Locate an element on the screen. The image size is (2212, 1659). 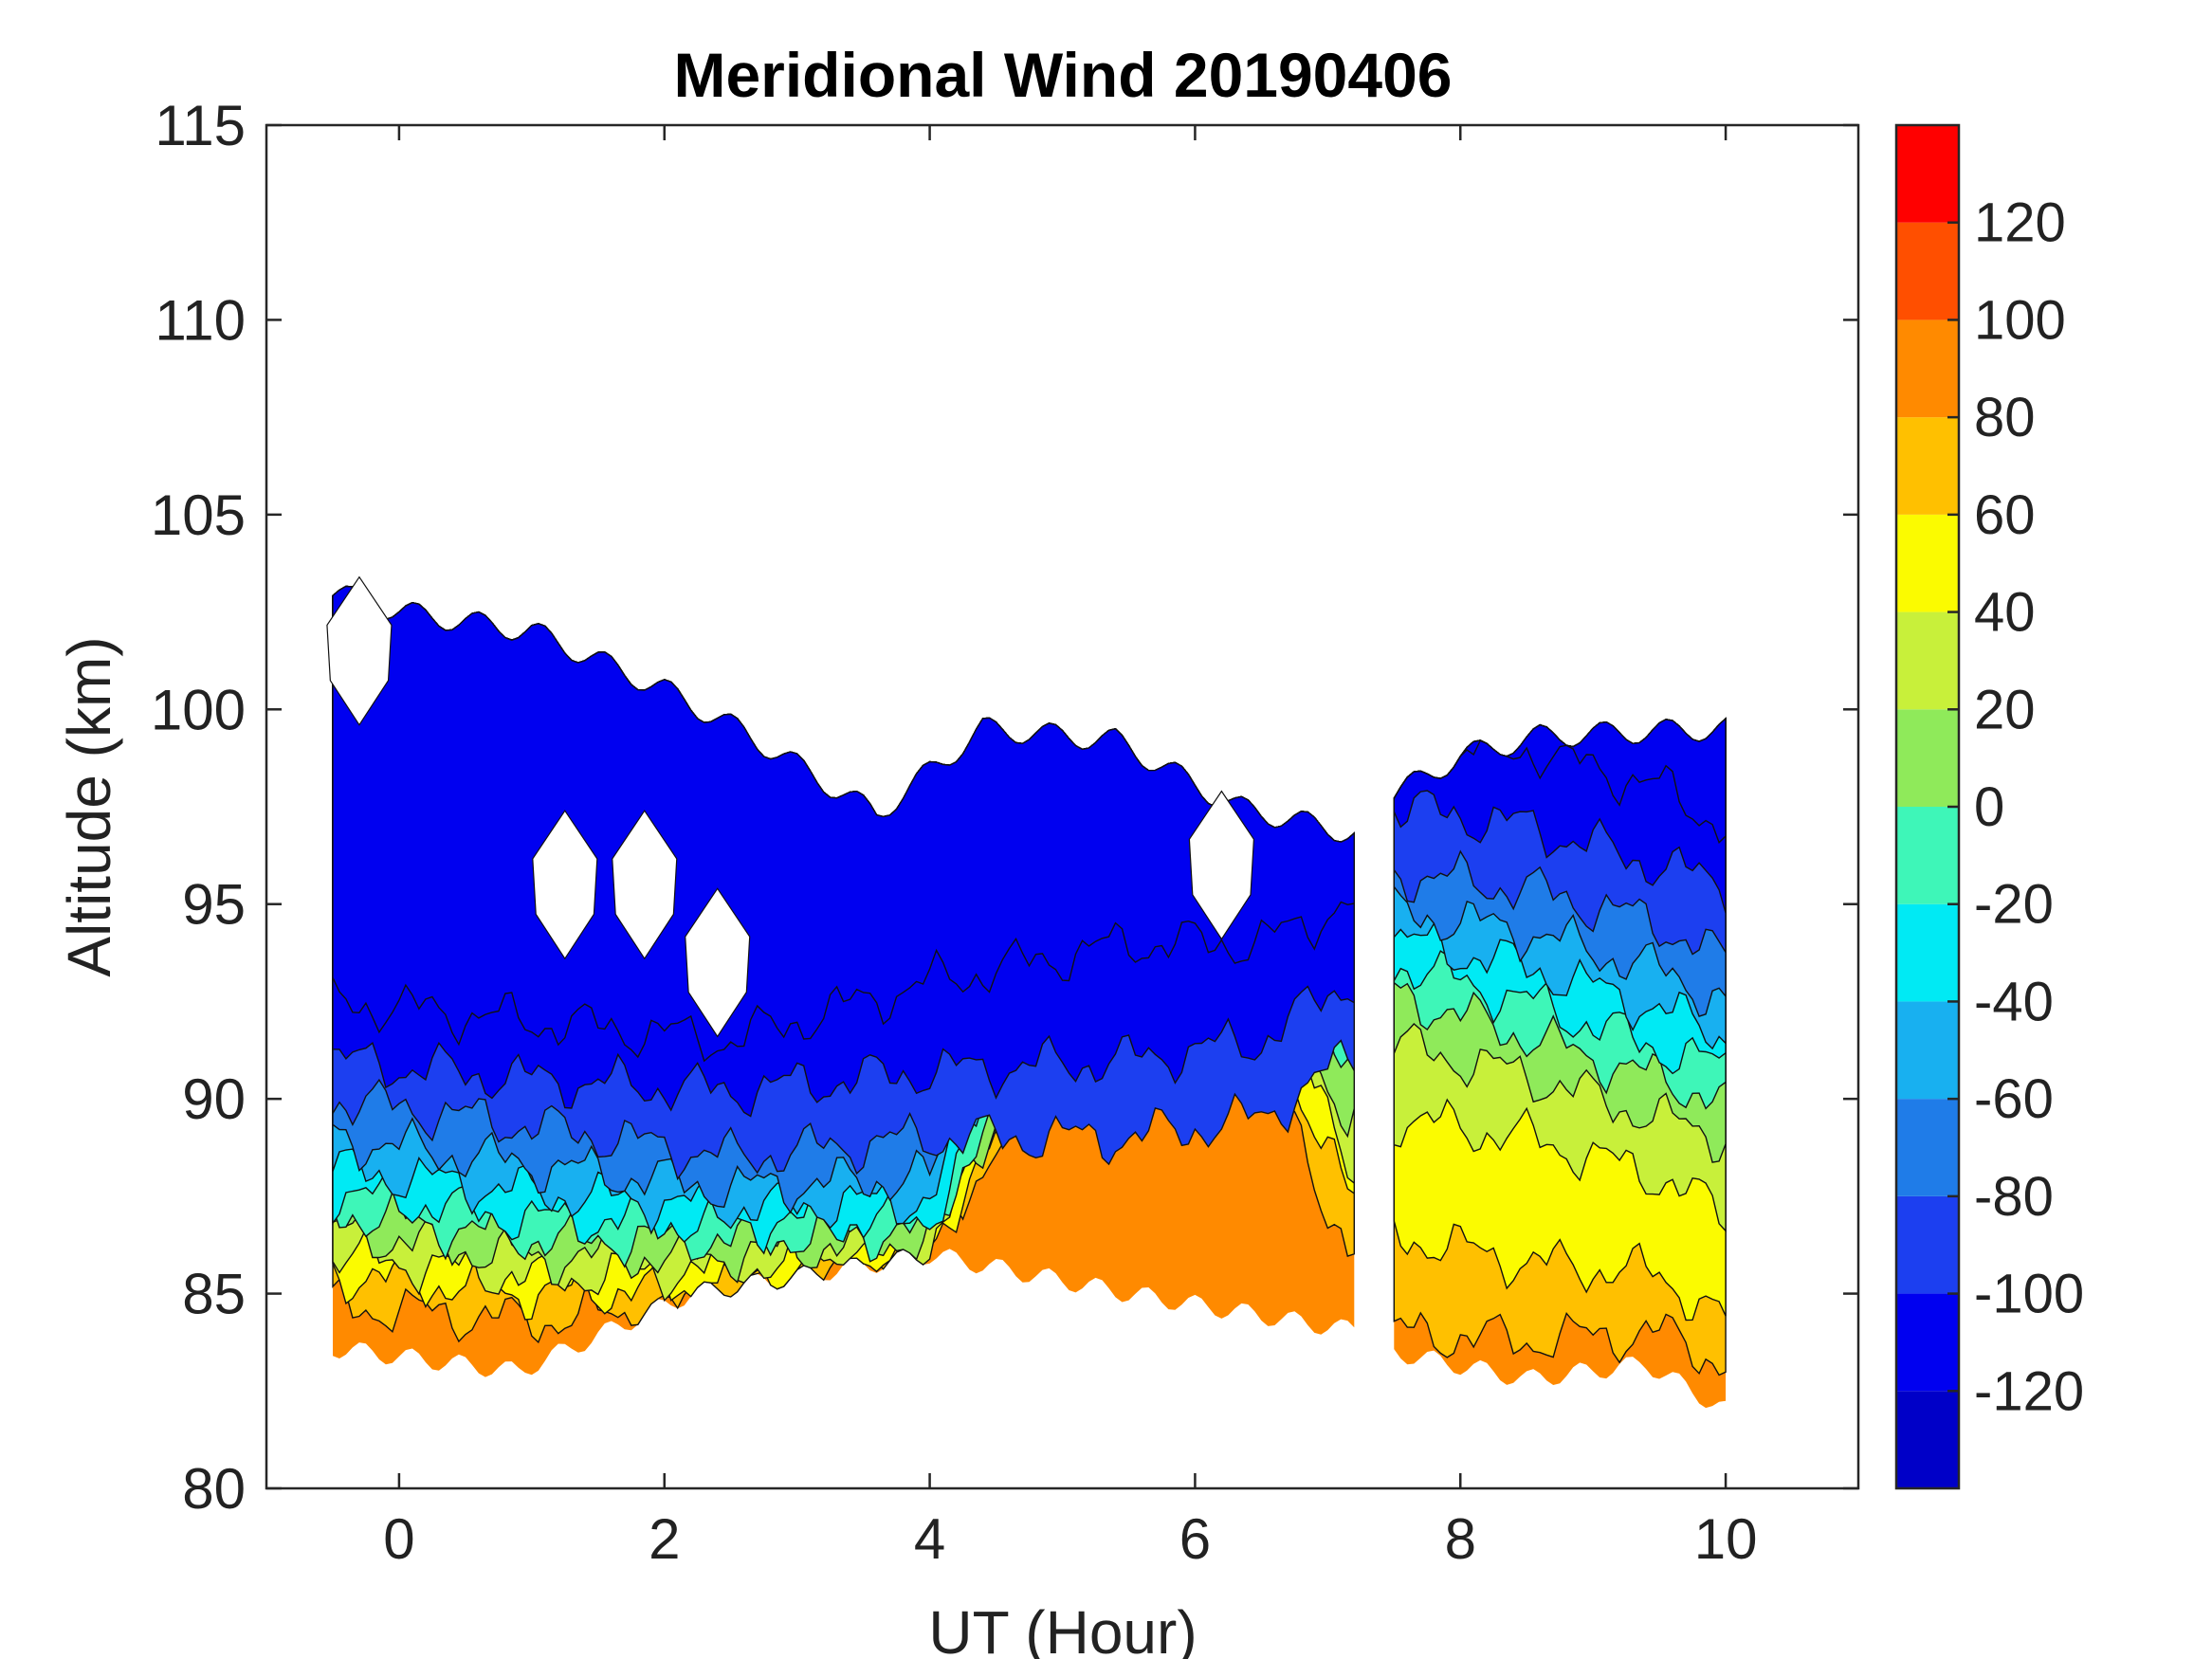
y-tick-label: 85 is located at coordinates (214, 1294).